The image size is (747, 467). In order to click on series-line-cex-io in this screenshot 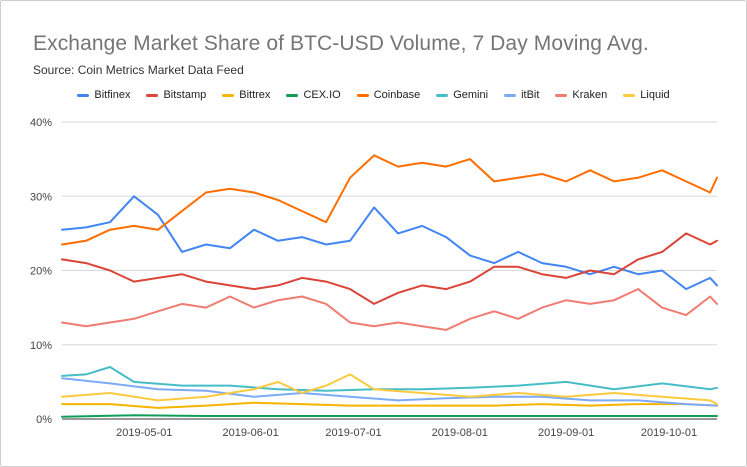, I will do `click(389, 416)`.